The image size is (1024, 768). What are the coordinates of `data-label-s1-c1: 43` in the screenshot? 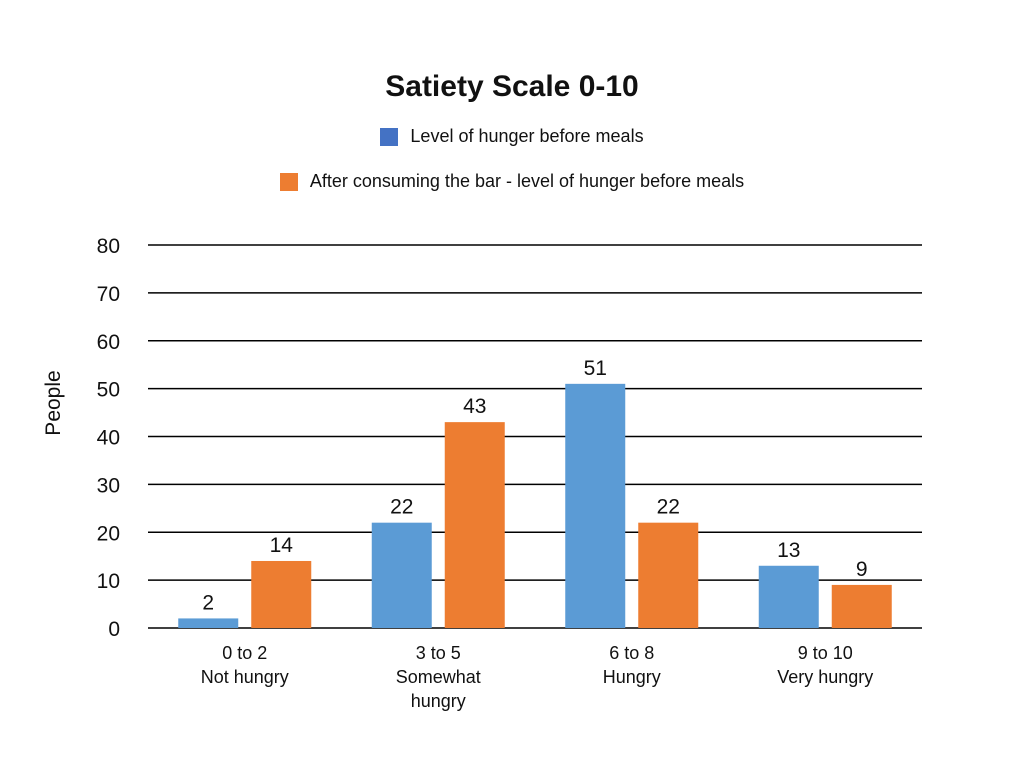 It's located at (474, 406).